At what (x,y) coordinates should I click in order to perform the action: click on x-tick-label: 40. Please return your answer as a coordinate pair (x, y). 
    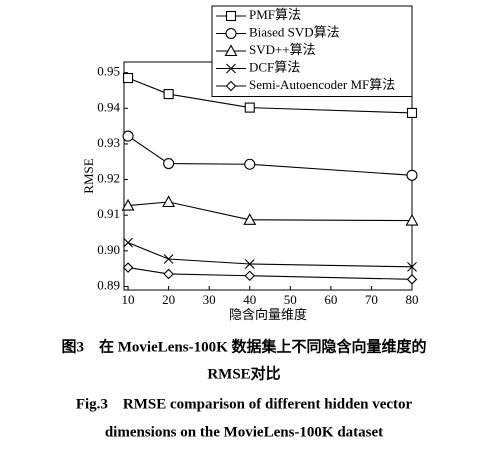
    Looking at the image, I should click on (249, 299).